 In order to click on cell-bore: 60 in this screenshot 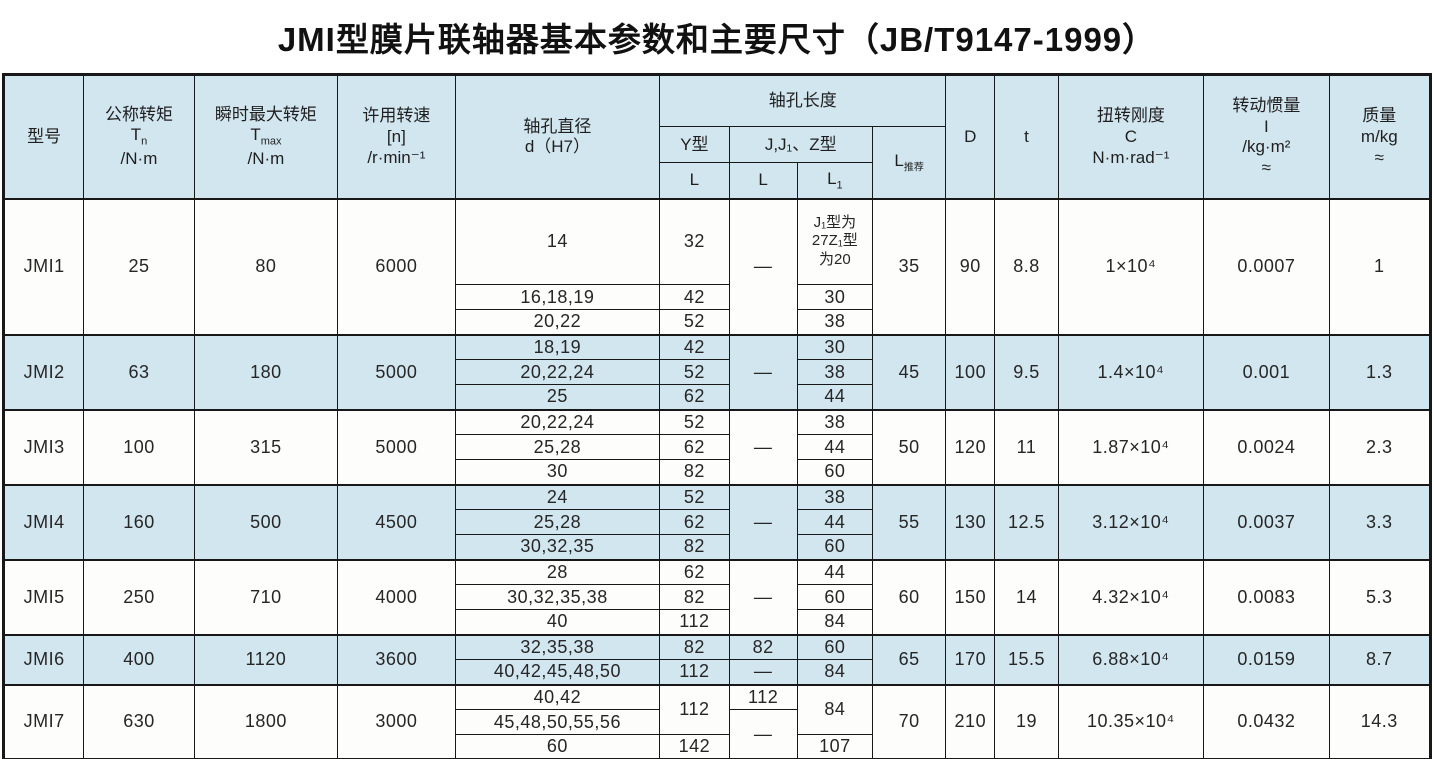, I will do `click(557, 746)`.